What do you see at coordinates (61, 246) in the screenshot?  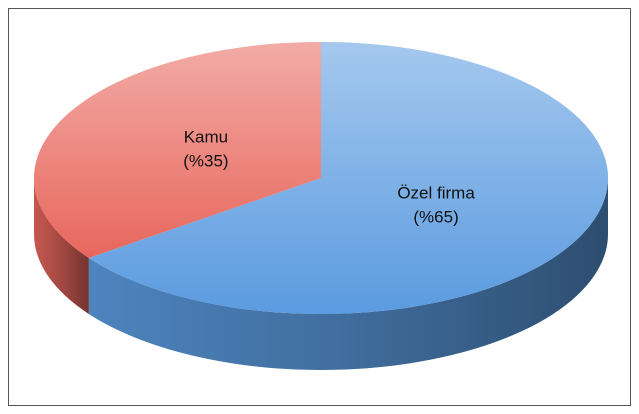 I see `slice-side-shade` at bounding box center [61, 246].